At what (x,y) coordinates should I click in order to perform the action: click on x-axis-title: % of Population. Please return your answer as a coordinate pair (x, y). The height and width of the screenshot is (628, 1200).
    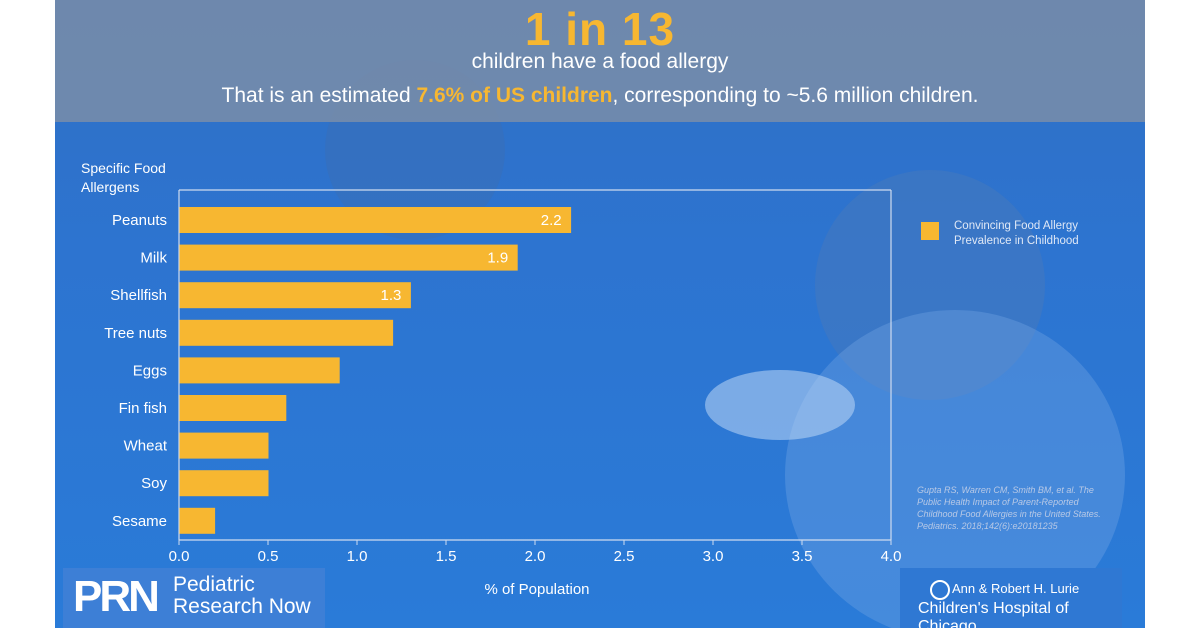
    Looking at the image, I should click on (536, 589).